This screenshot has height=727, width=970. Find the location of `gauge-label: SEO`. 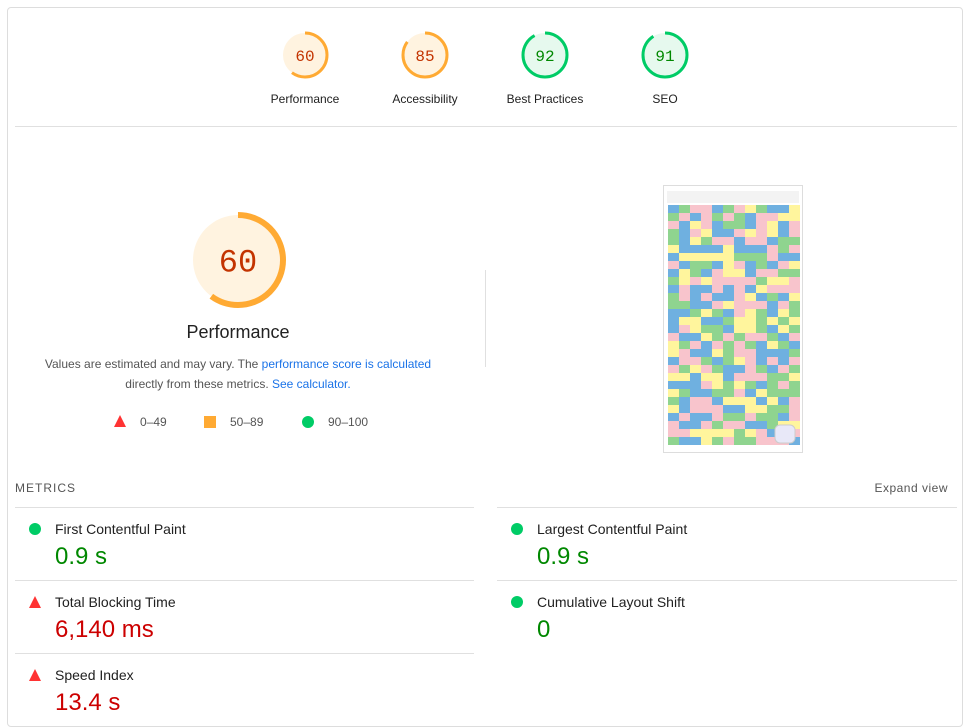

gauge-label: SEO is located at coordinates (665, 99).